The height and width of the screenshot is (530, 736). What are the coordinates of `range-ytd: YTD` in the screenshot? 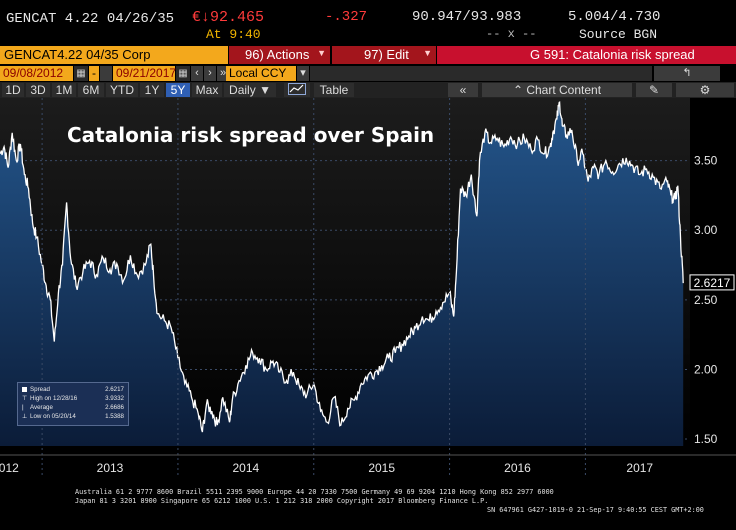 It's located at (122, 90).